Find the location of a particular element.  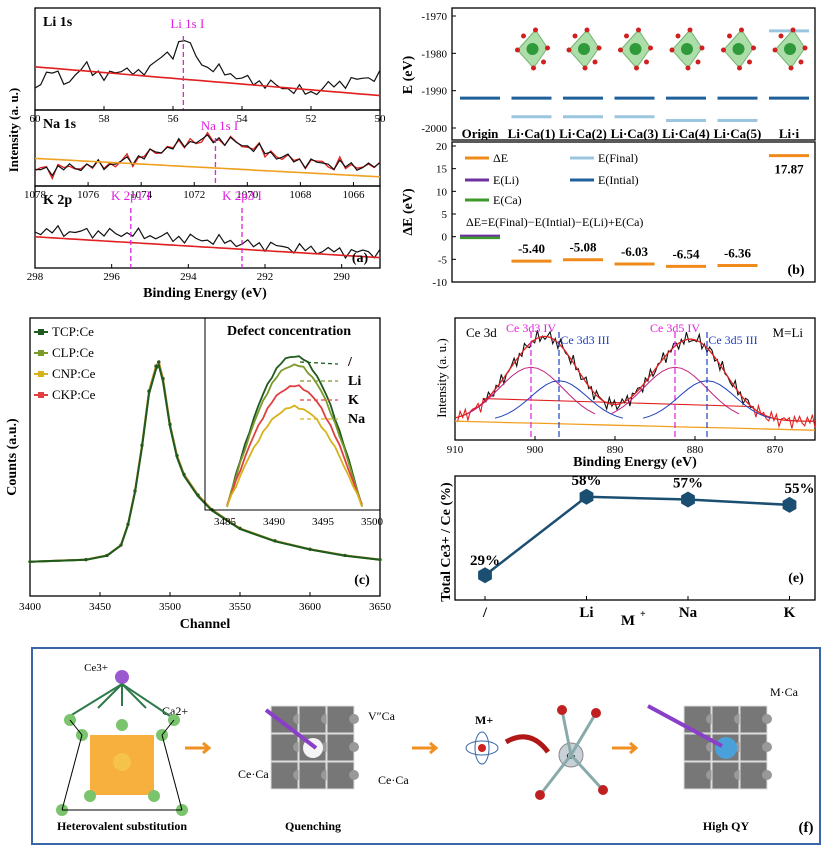

b-category-label: Li·Ca(5) is located at coordinates (738, 133).